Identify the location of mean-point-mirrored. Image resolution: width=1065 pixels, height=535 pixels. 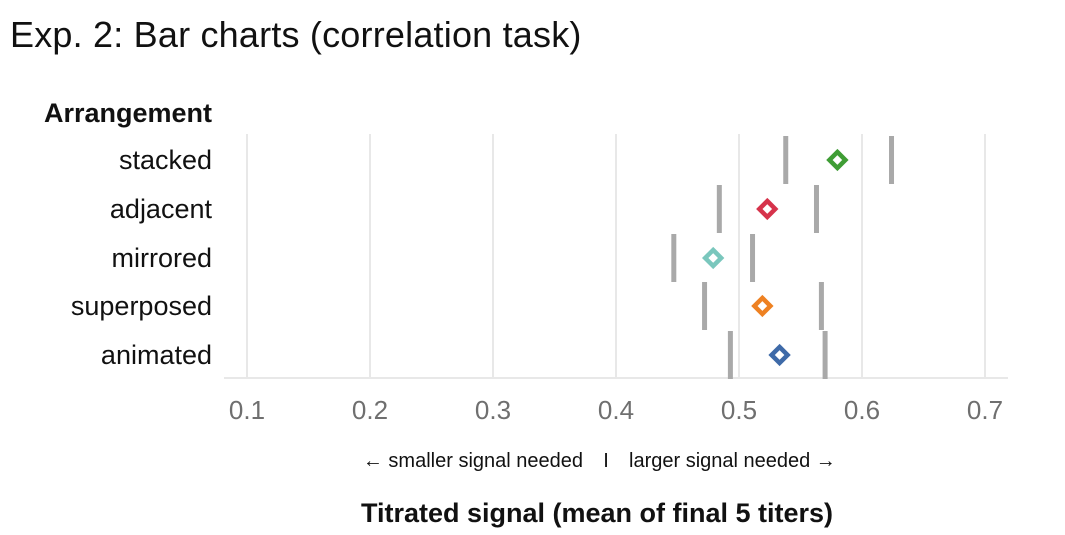
(713, 258).